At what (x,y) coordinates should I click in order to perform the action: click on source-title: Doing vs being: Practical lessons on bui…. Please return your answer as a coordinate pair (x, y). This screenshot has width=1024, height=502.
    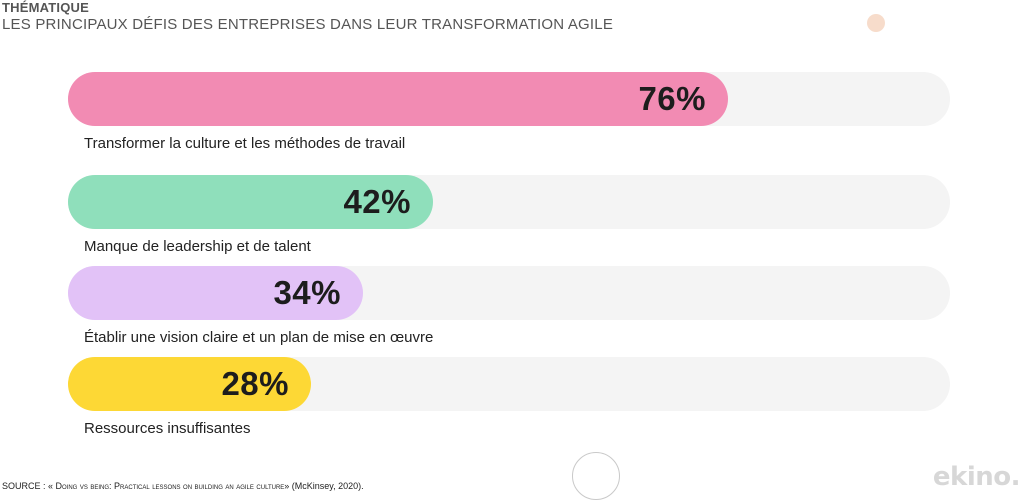
    Looking at the image, I should click on (170, 486).